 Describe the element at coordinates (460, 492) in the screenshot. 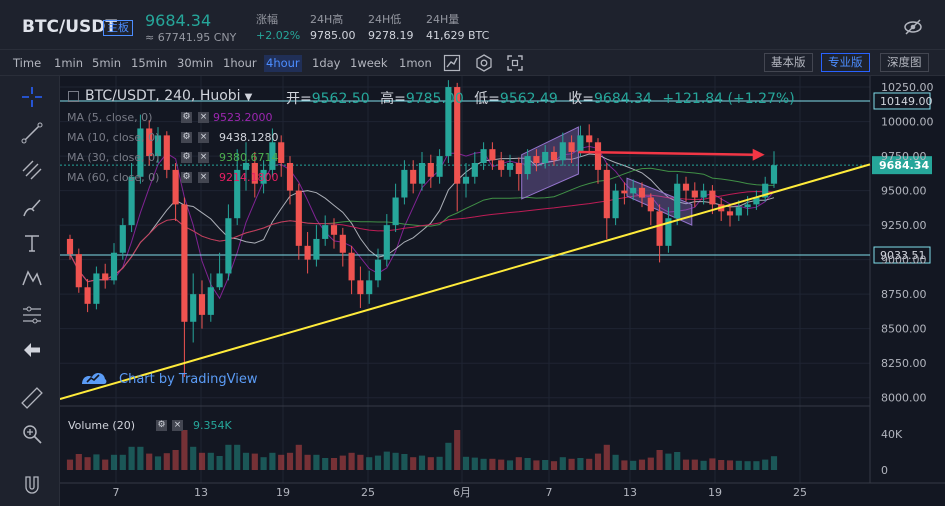

I see `time-axis: 7 13 19 25 6月 7 13 19 25` at that location.